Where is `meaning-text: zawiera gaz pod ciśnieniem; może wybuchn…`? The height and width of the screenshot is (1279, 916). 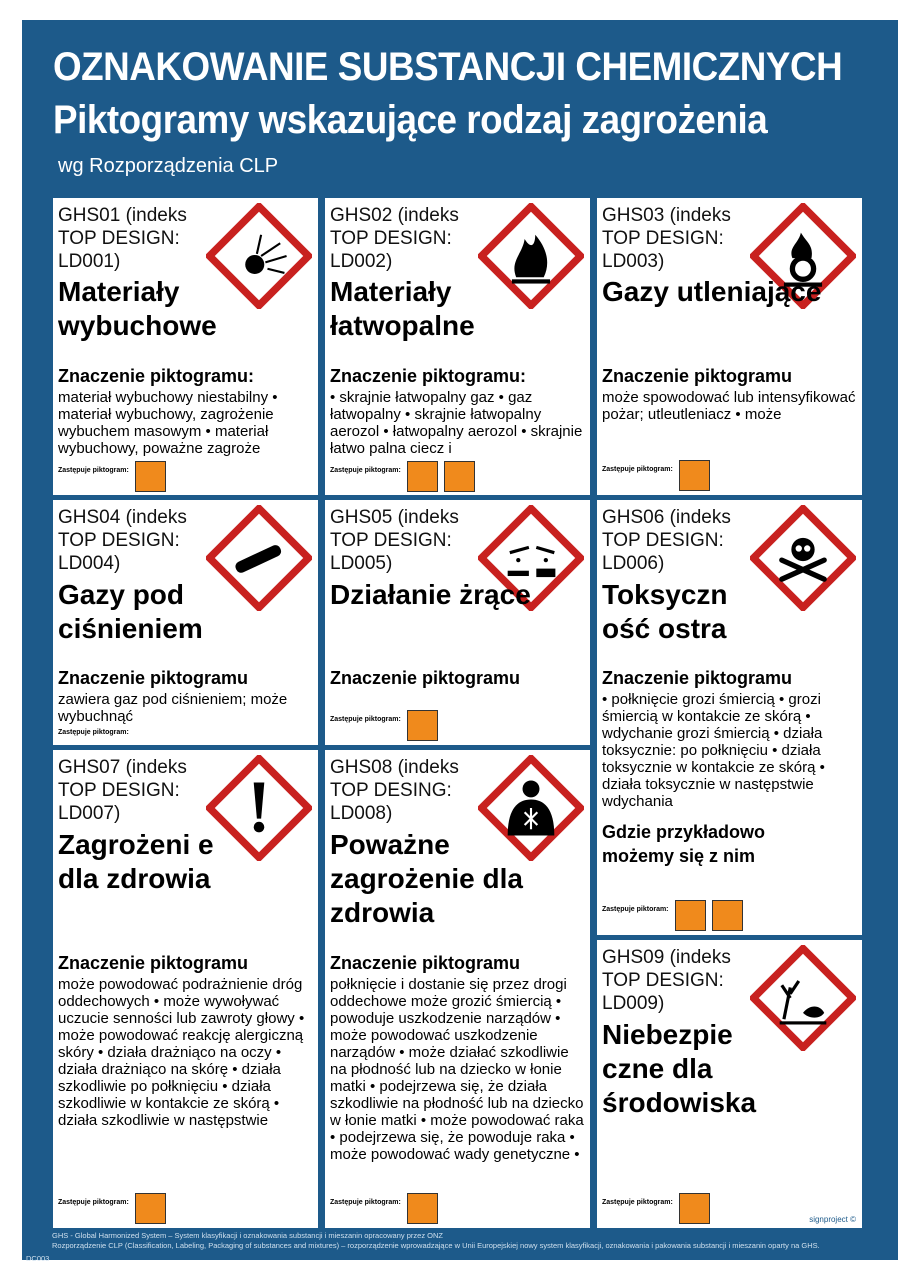 meaning-text: zawiera gaz pod ciśnieniem; może wybuchn… is located at coordinates (173, 708).